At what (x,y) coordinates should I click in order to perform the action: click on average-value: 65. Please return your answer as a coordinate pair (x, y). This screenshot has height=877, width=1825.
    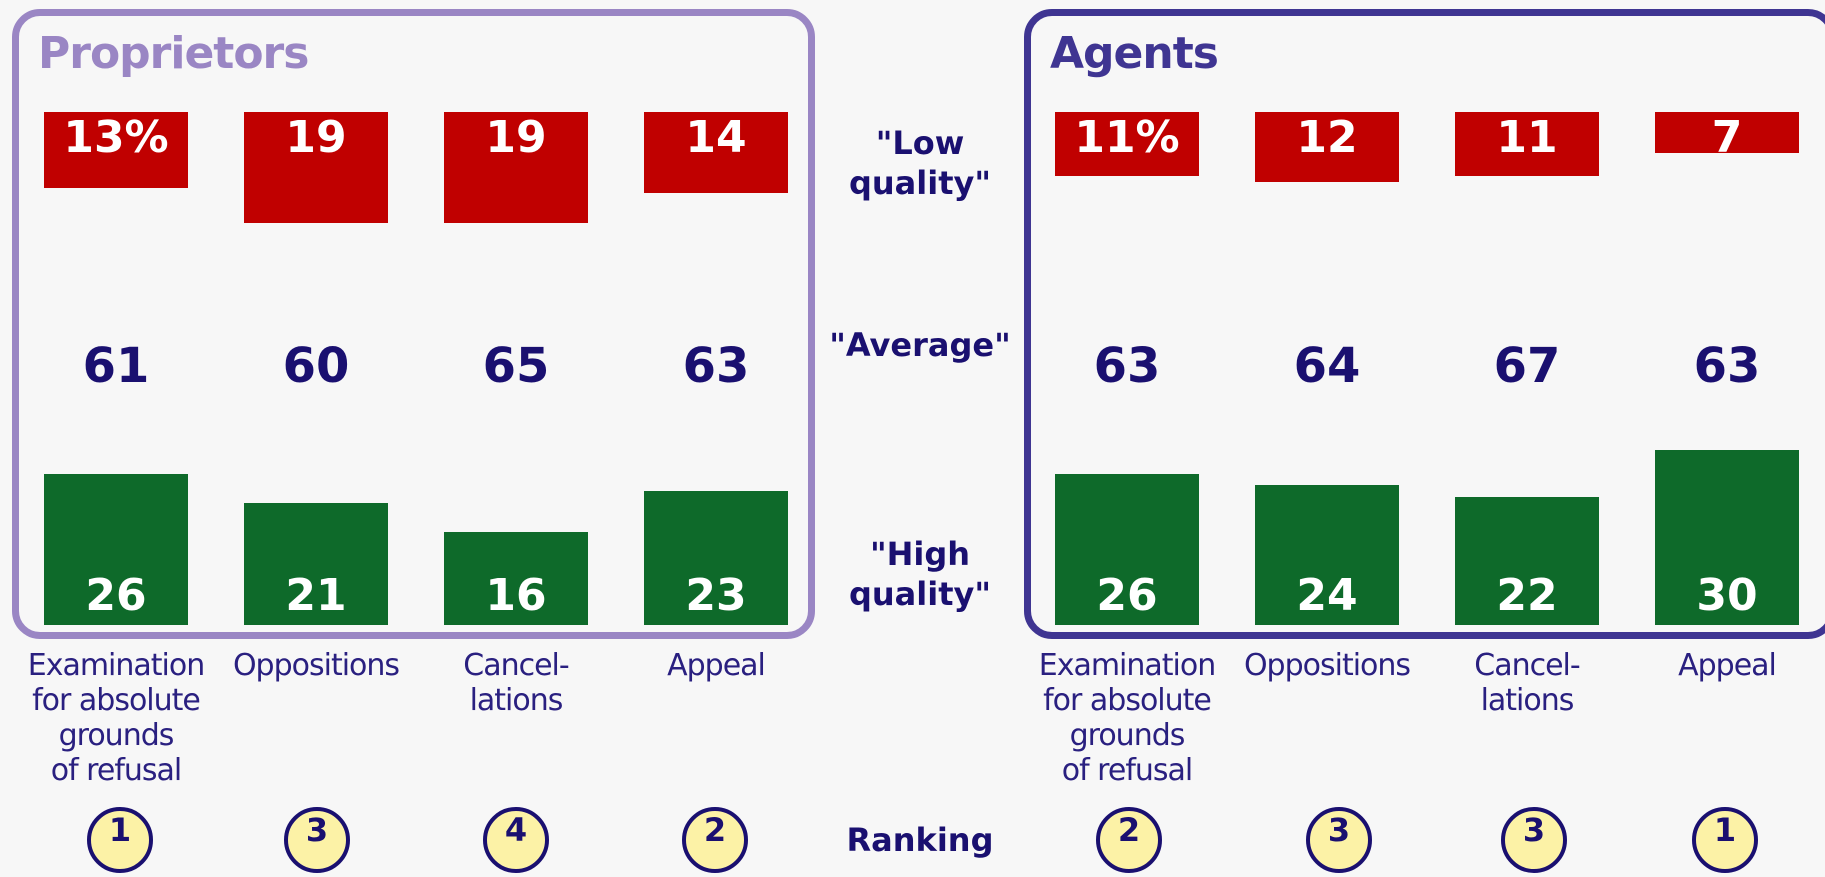
    Looking at the image, I should click on (516, 366).